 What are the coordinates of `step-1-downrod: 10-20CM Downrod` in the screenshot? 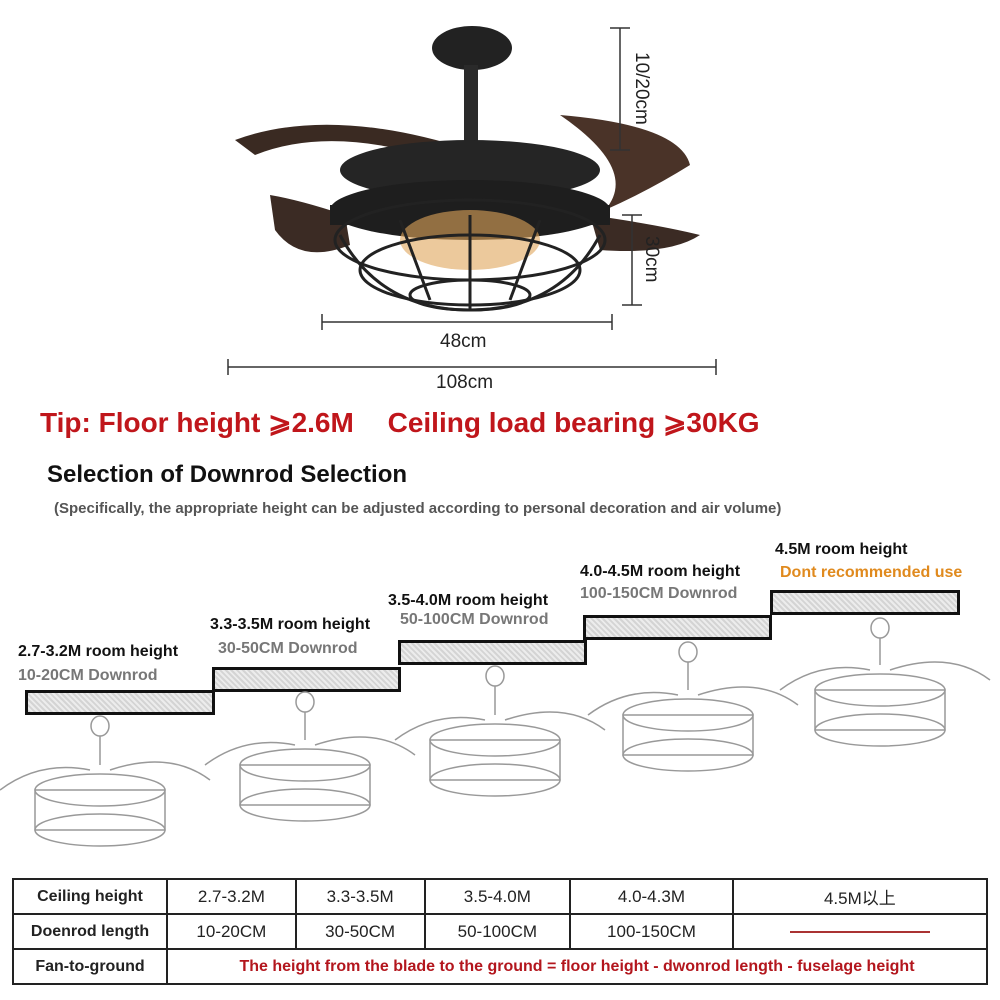 It's located at (88, 675).